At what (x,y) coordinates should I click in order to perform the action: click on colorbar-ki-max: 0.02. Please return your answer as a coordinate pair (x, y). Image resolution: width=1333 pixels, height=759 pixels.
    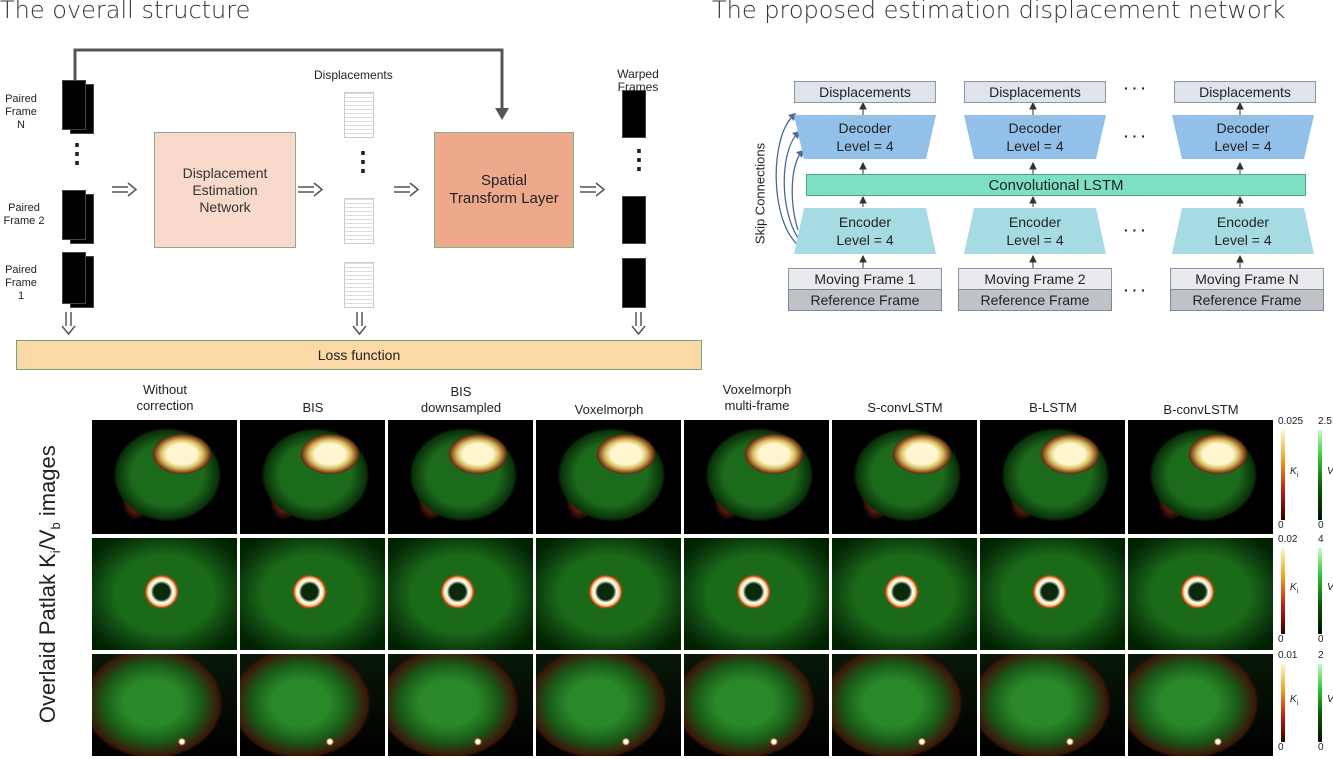
    Looking at the image, I should click on (1288, 539).